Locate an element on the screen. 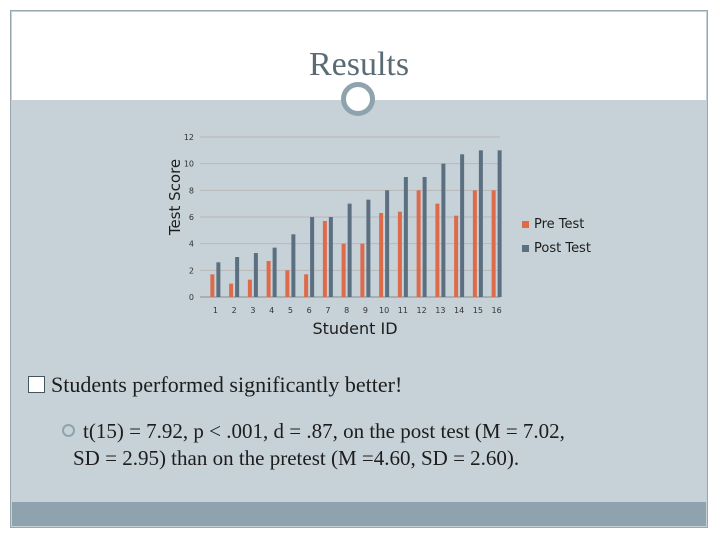 The height and width of the screenshot is (540, 720). x-tick-label: 8 is located at coordinates (346, 310).